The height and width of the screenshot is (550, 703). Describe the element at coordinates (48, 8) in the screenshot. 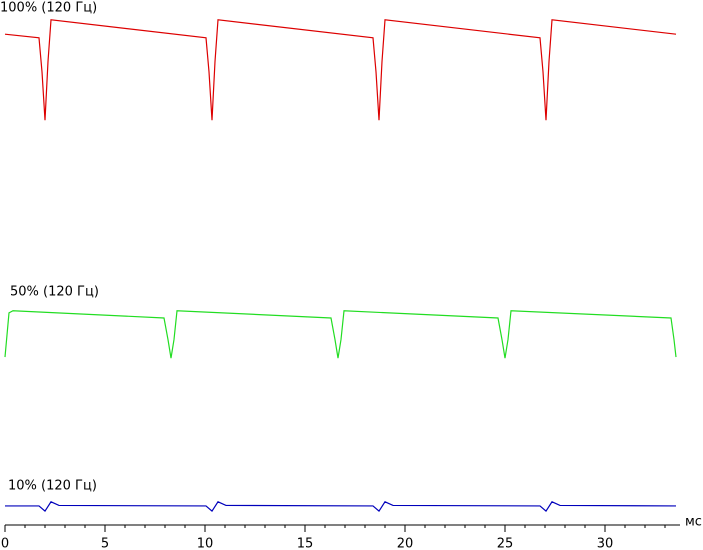

I see `legend-label: 100% (120 Гц)` at that location.